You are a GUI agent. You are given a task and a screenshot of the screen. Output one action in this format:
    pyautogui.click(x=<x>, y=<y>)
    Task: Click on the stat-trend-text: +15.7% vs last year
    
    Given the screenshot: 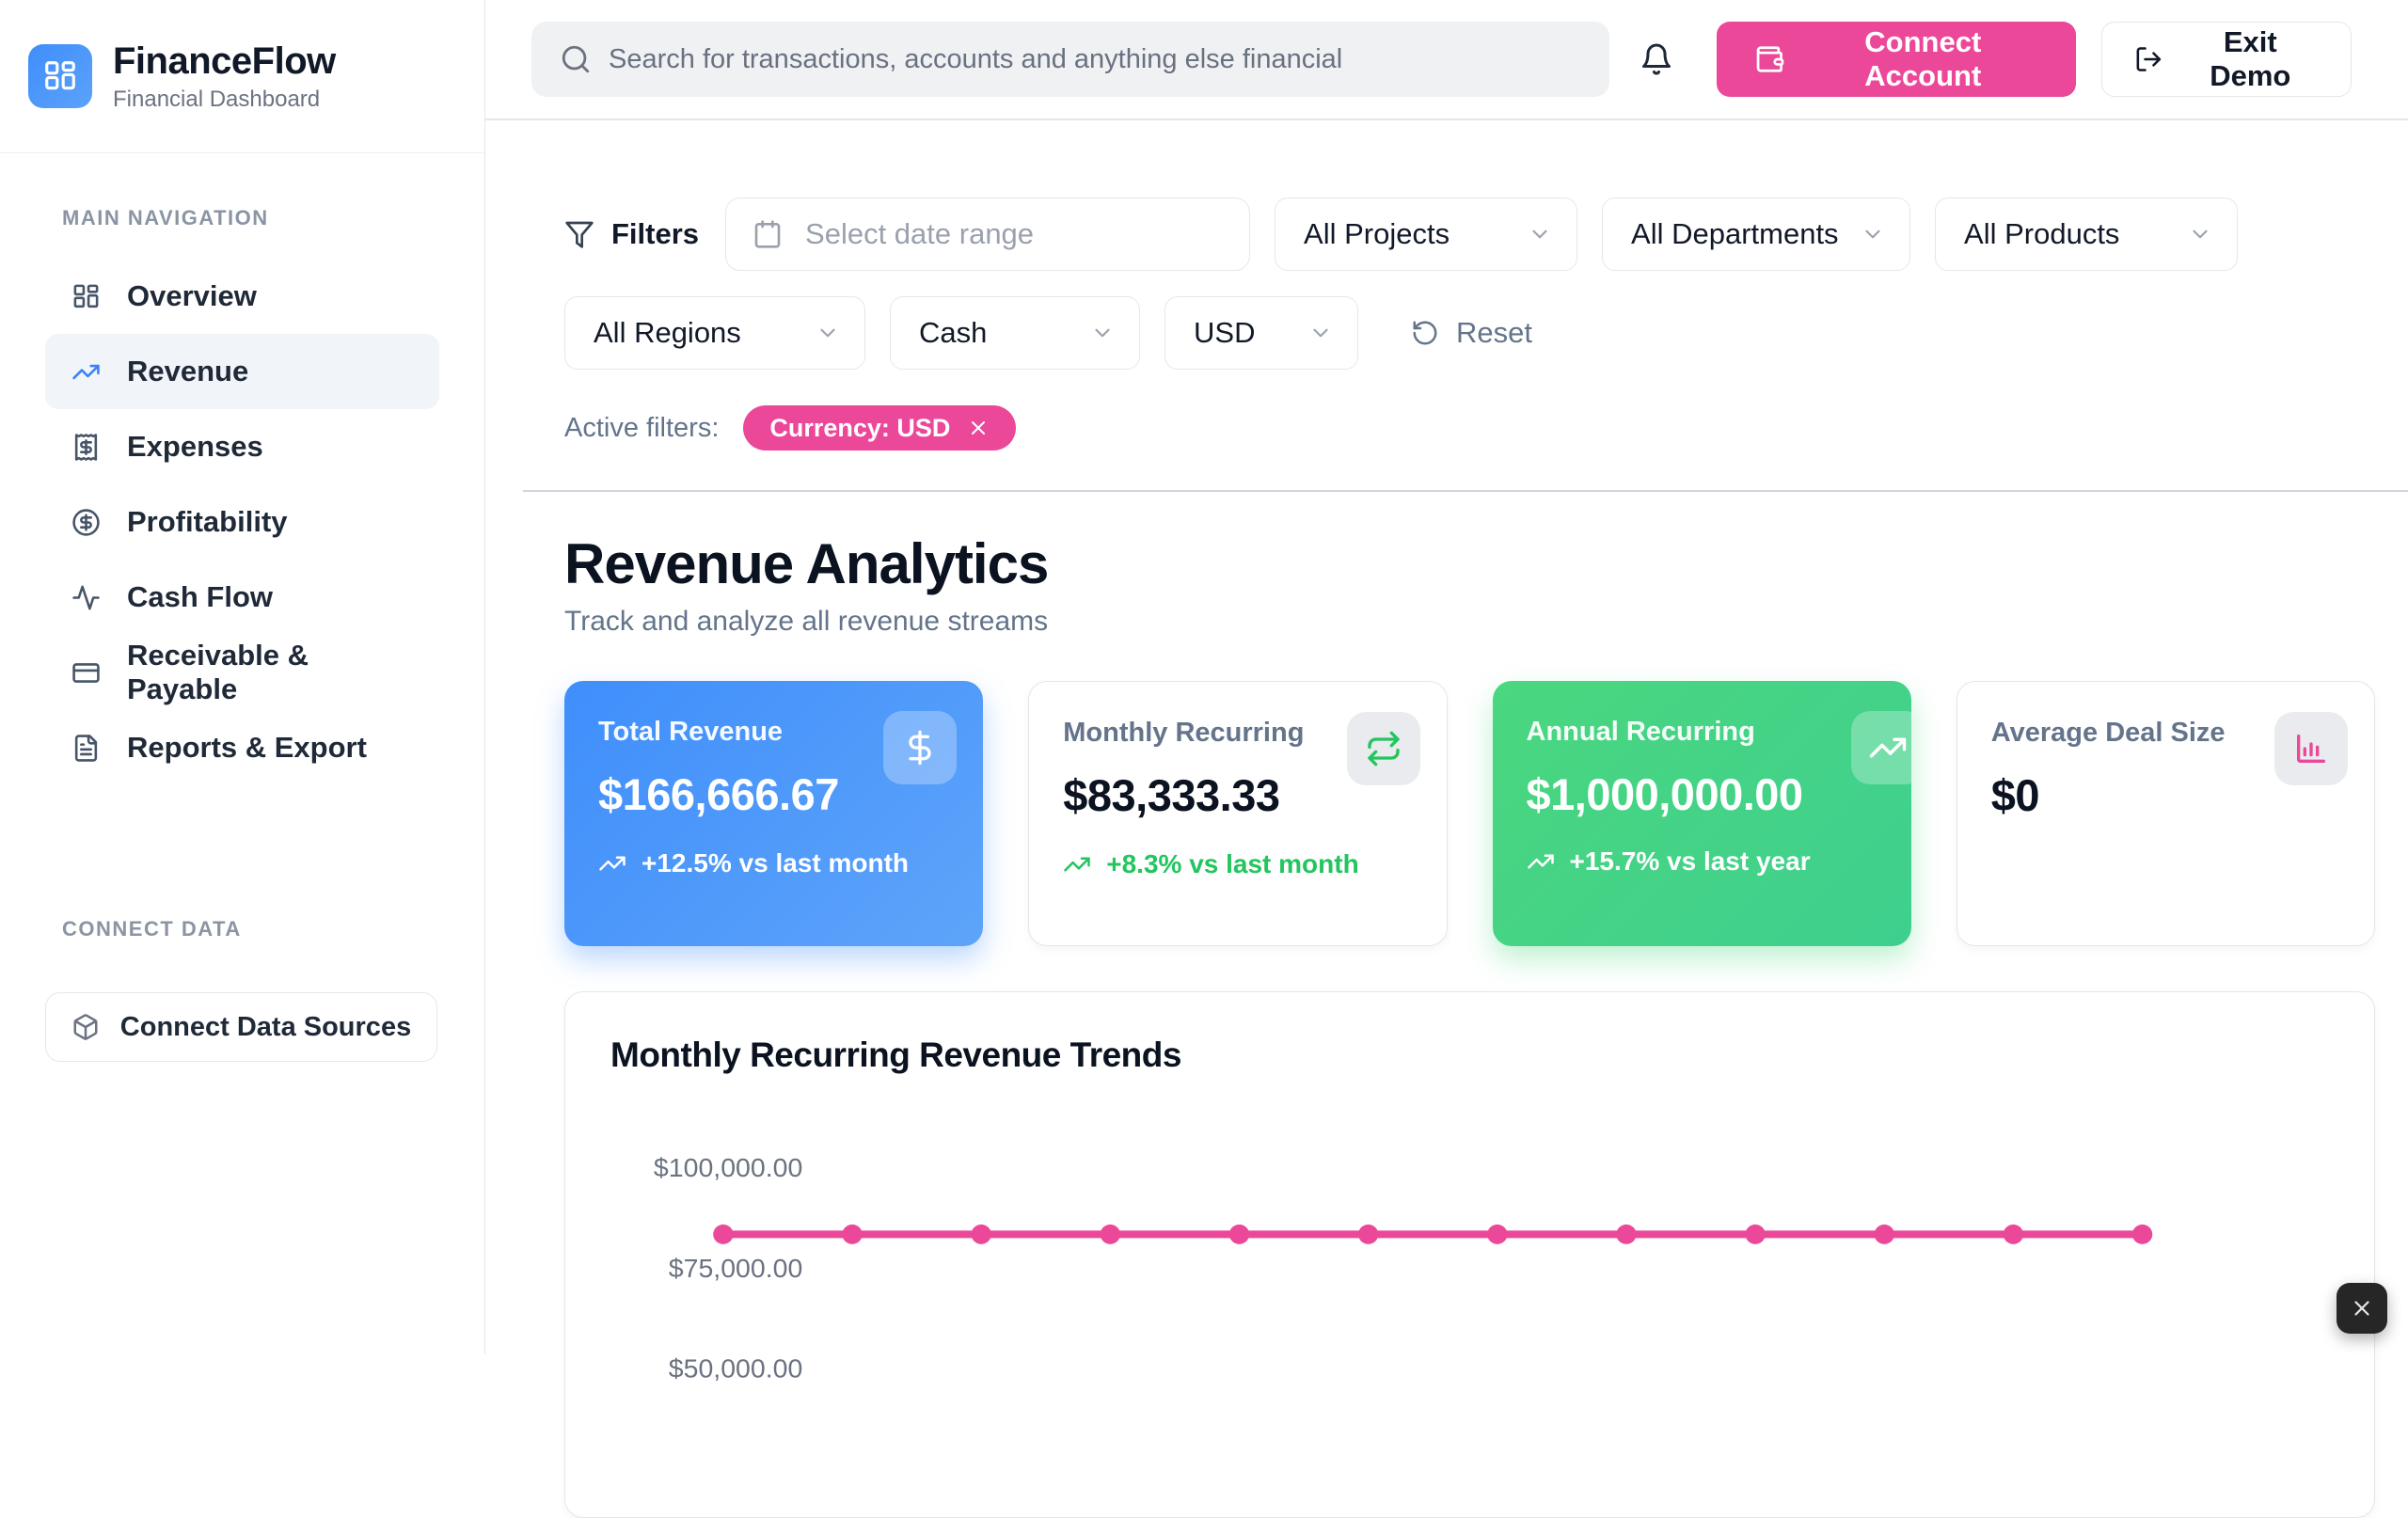 What is the action you would take?
    pyautogui.click(x=1691, y=862)
    